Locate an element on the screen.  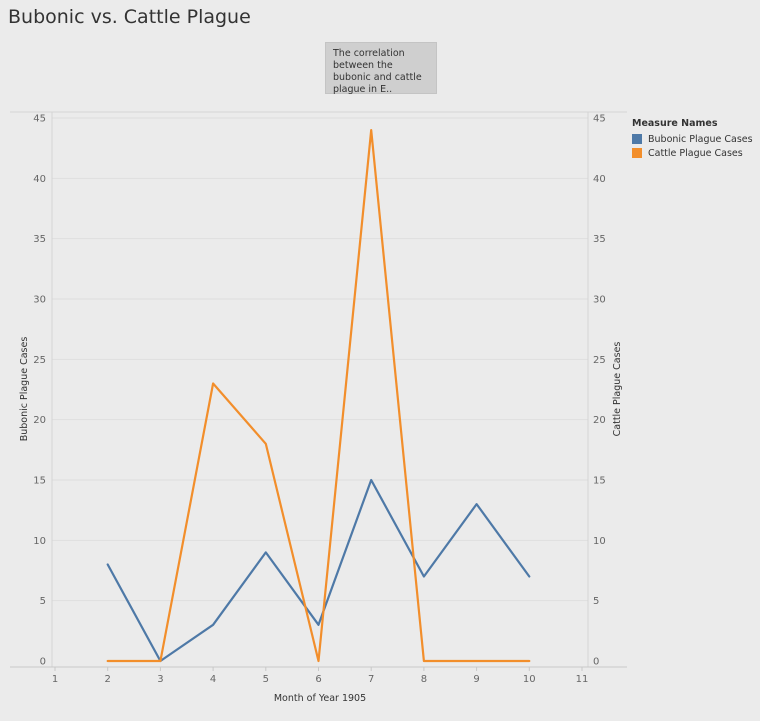
y-tick-right-35: 35 is located at coordinates (599, 239).